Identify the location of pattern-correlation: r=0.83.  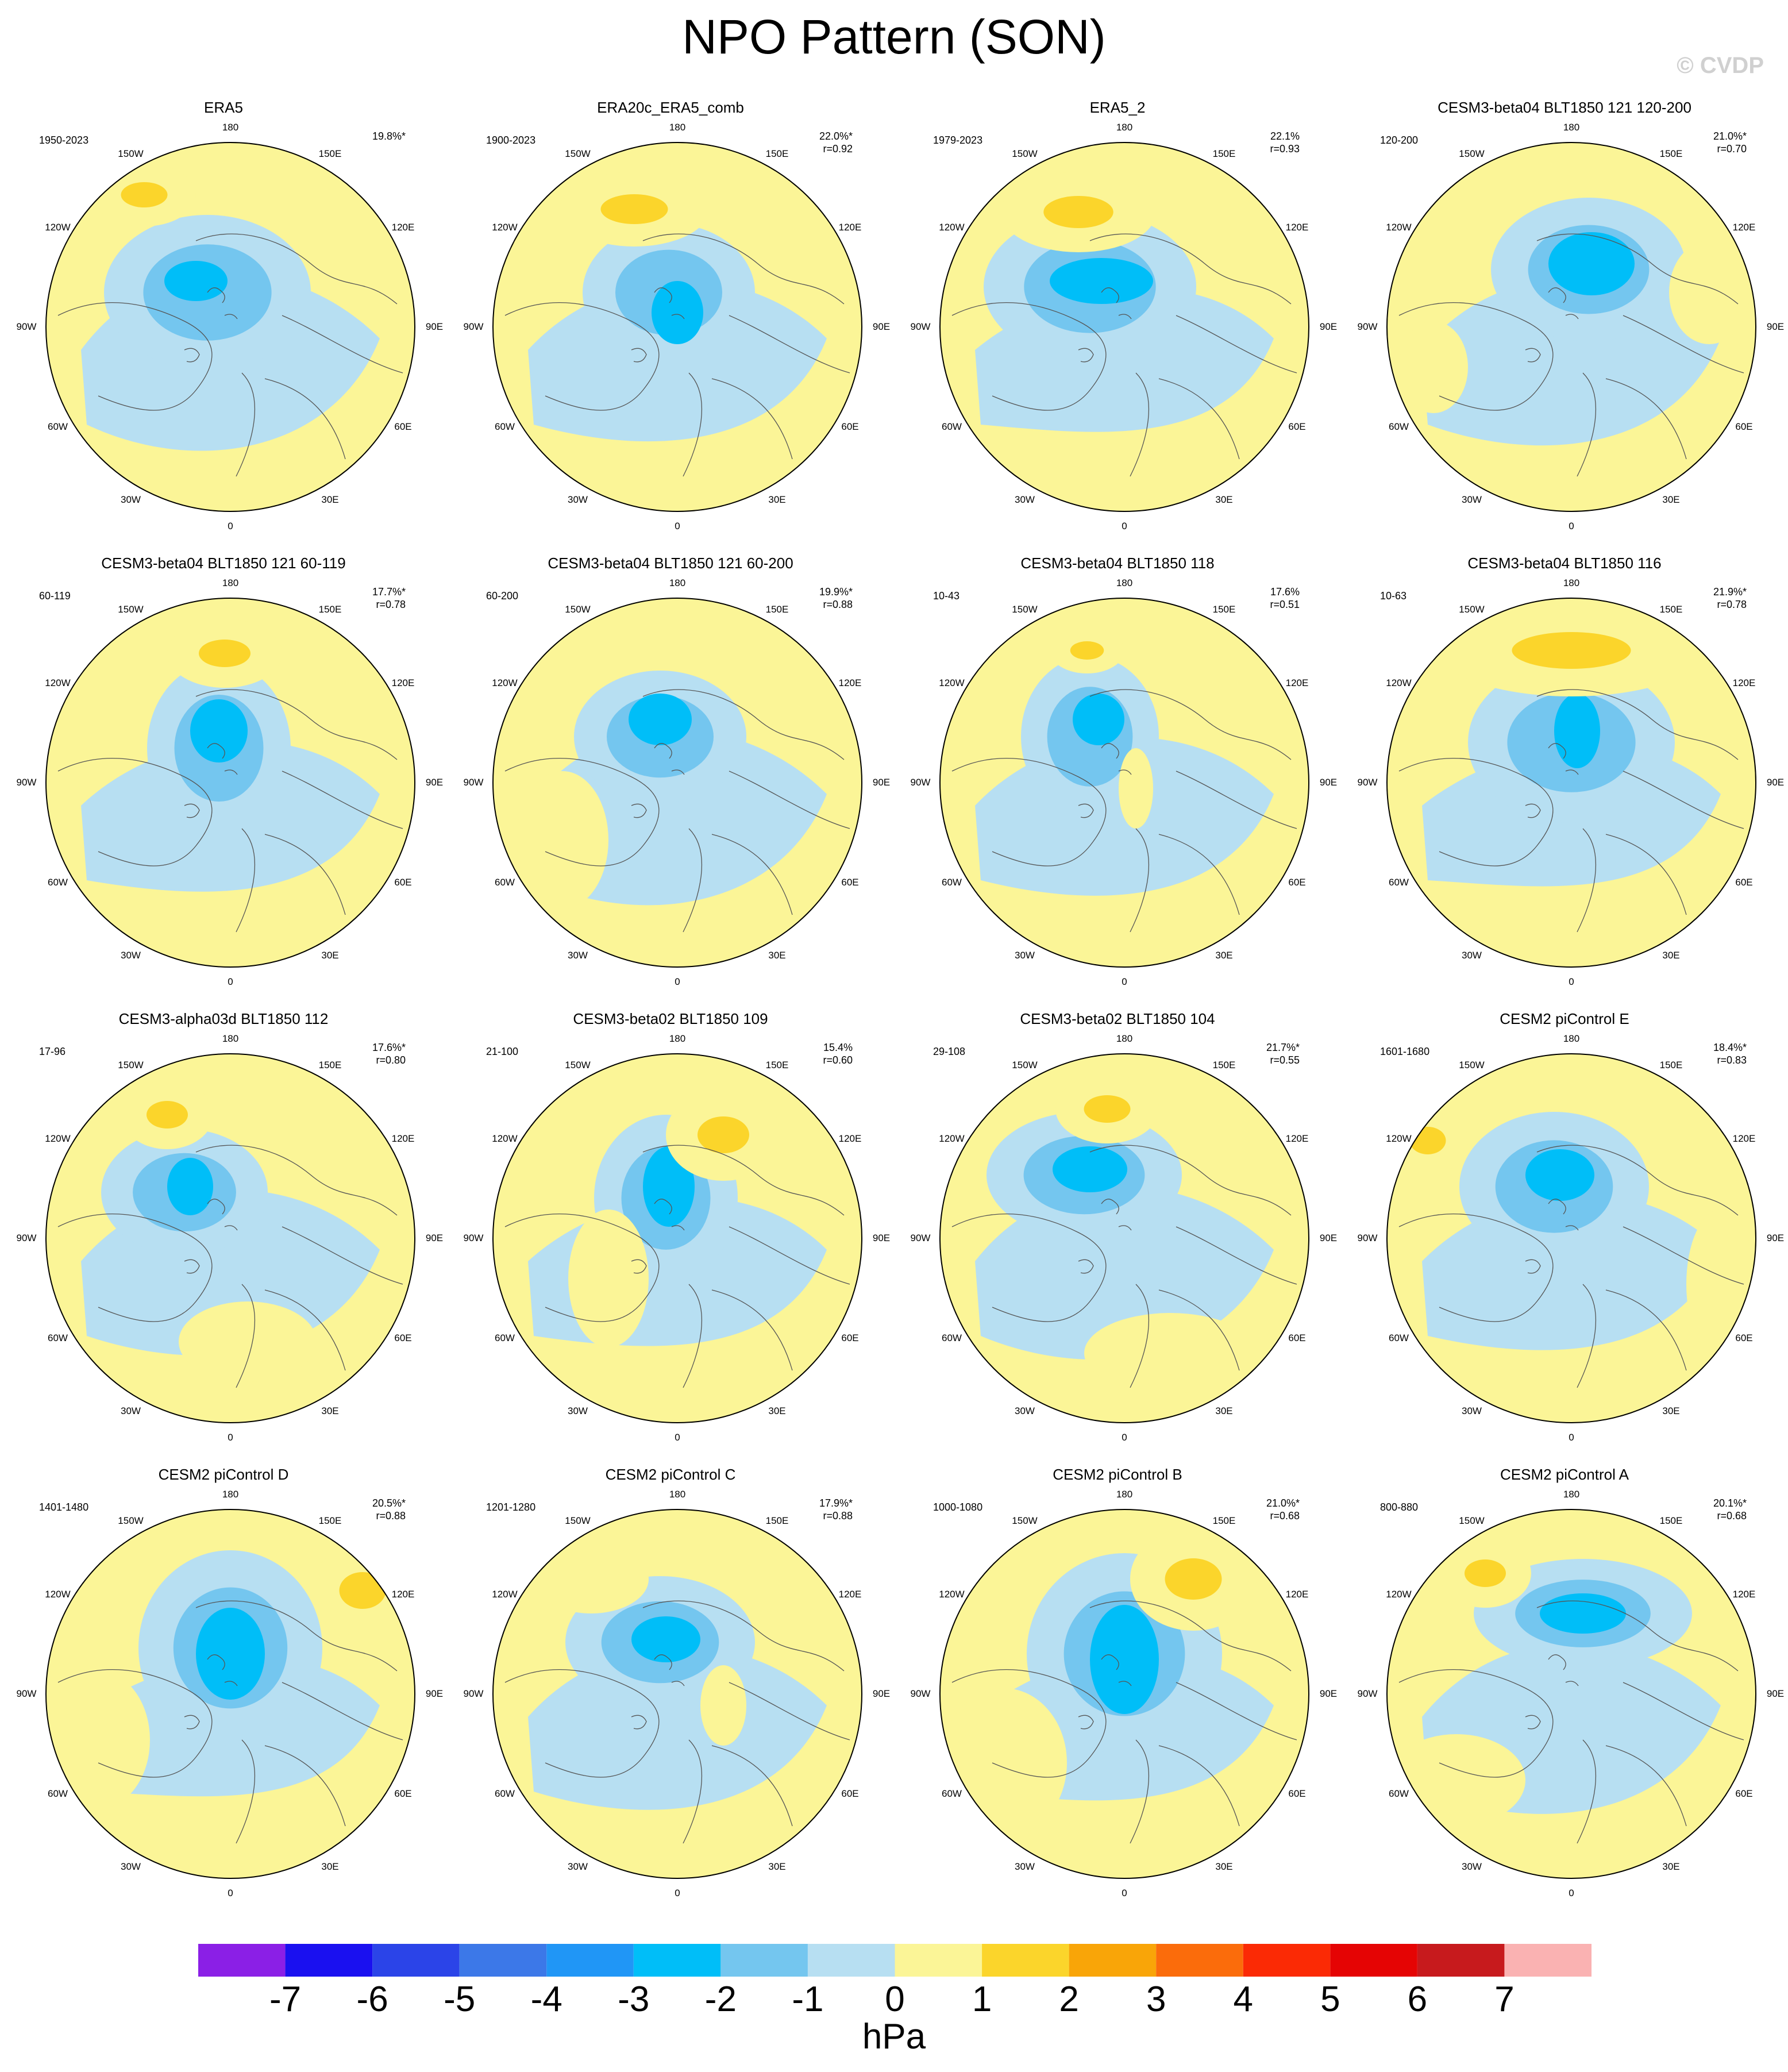
(1732, 1060).